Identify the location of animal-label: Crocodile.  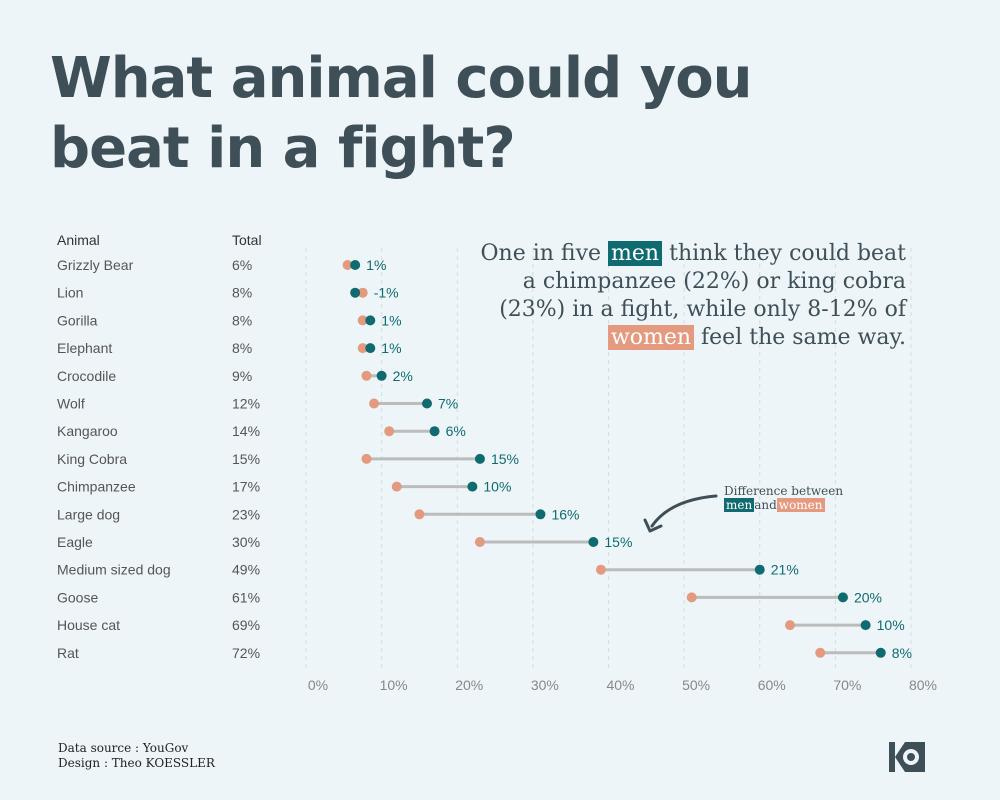
(86, 376).